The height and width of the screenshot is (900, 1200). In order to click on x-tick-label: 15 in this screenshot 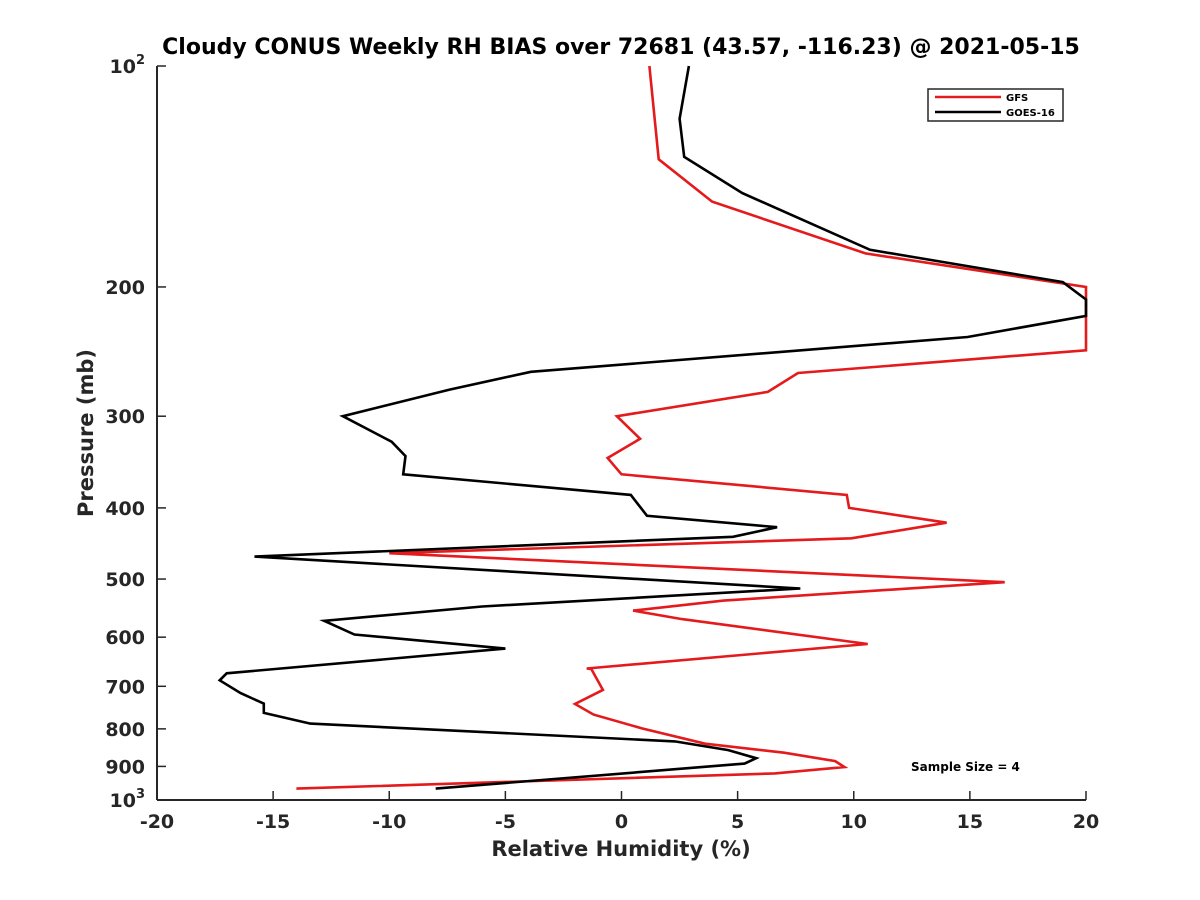, I will do `click(970, 822)`.